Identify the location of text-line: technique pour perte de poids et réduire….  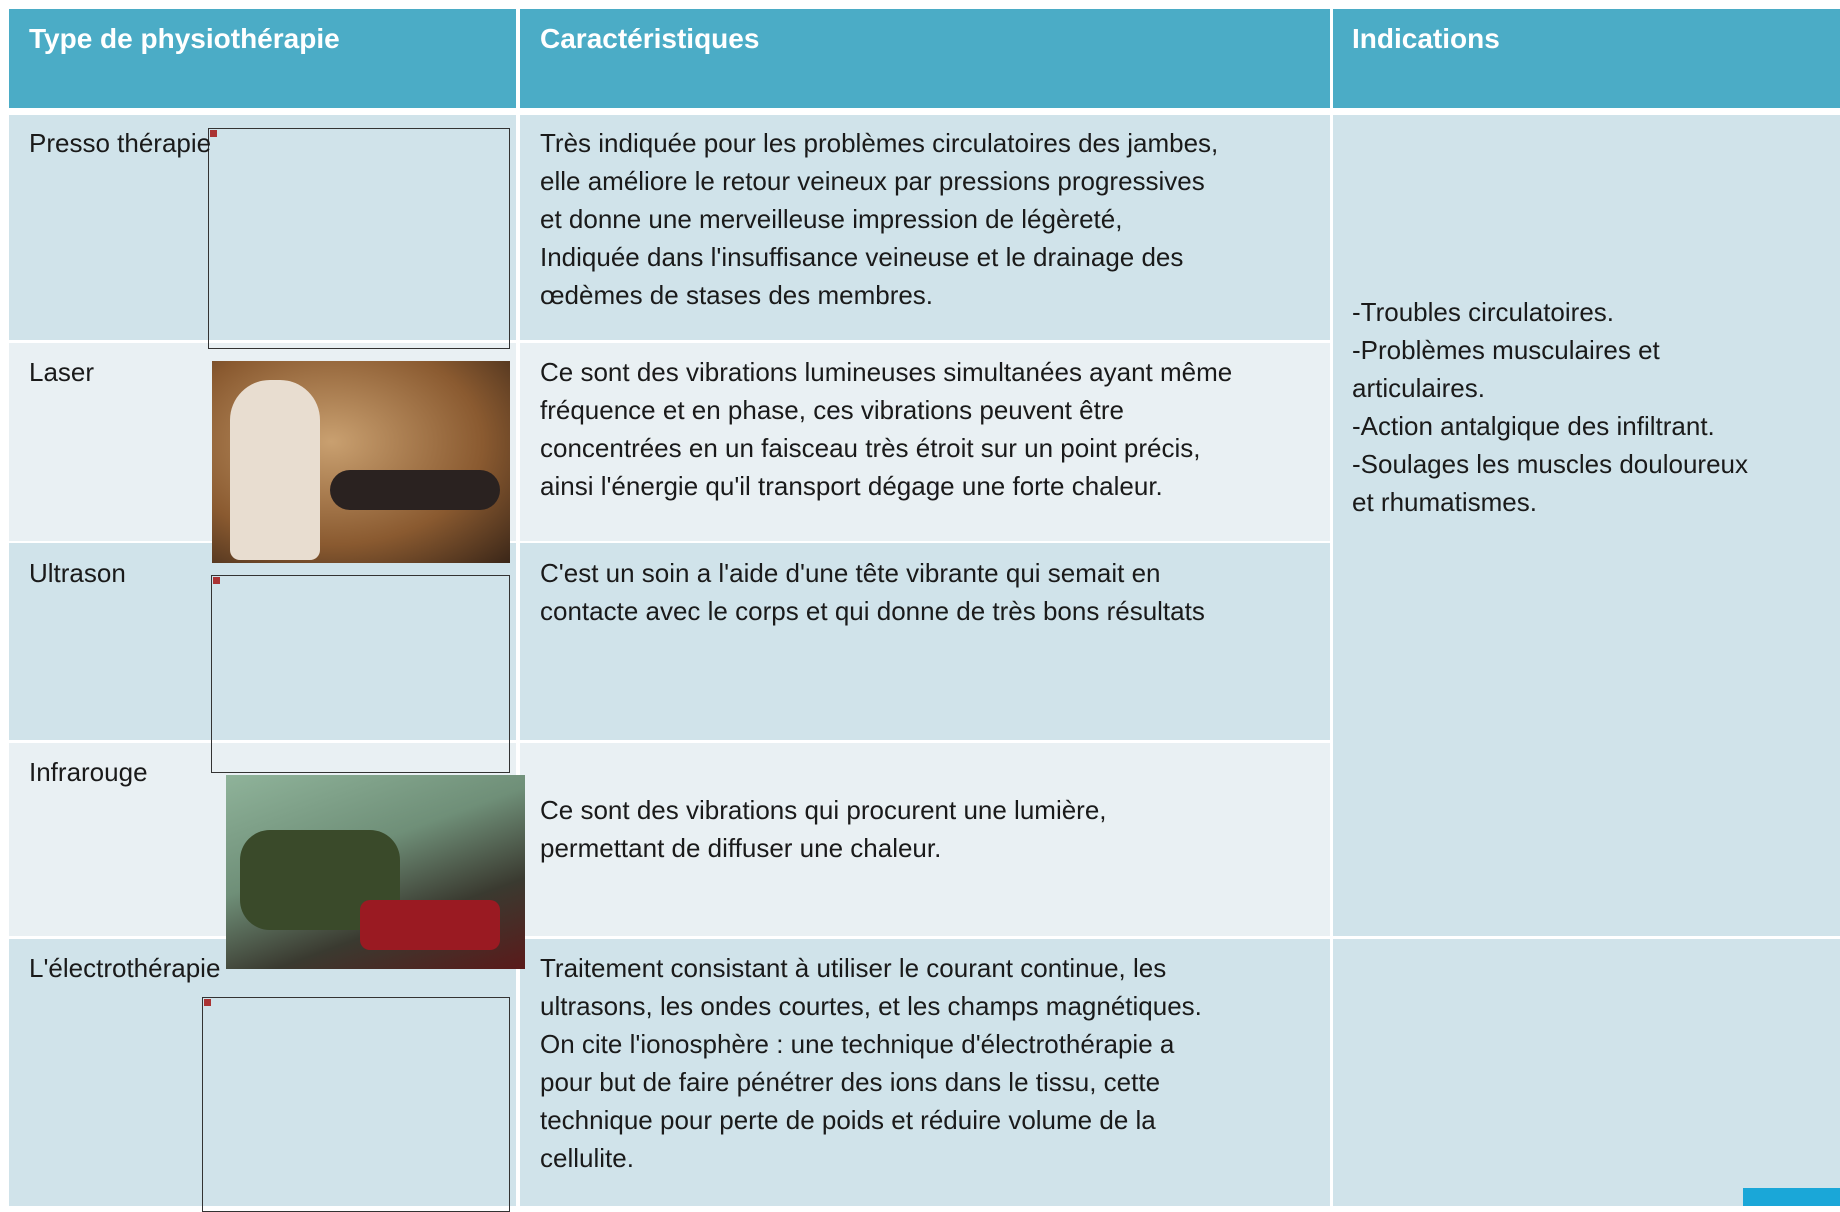
(848, 1120).